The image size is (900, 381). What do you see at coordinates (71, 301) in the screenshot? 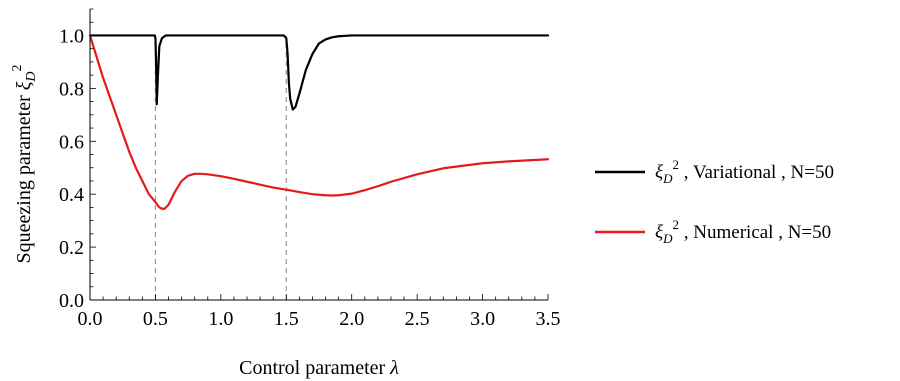
I see `y-tick-label: 0.0` at bounding box center [71, 301].